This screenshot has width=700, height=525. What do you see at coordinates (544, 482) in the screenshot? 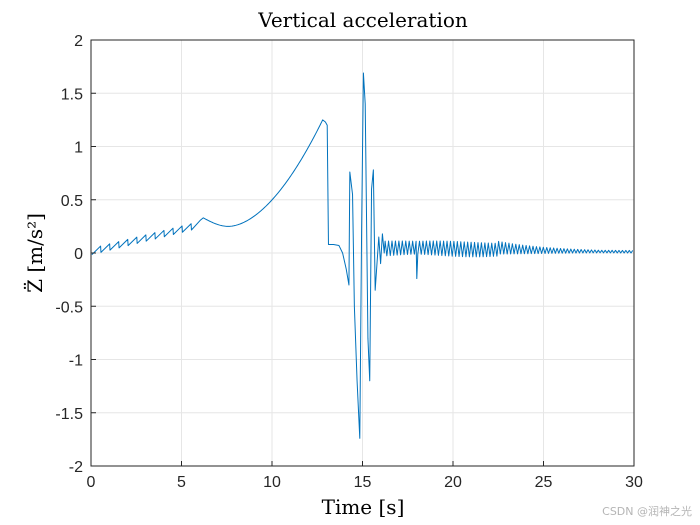
I see `x-tick-label: 25` at bounding box center [544, 482].